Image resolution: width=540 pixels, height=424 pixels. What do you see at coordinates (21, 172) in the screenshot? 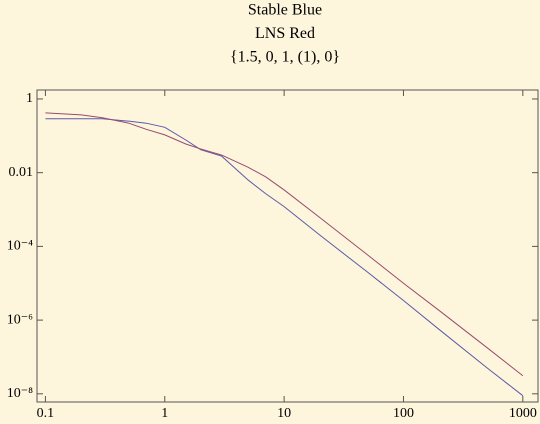
I see `y-tick-label: 0.01` at bounding box center [21, 172].